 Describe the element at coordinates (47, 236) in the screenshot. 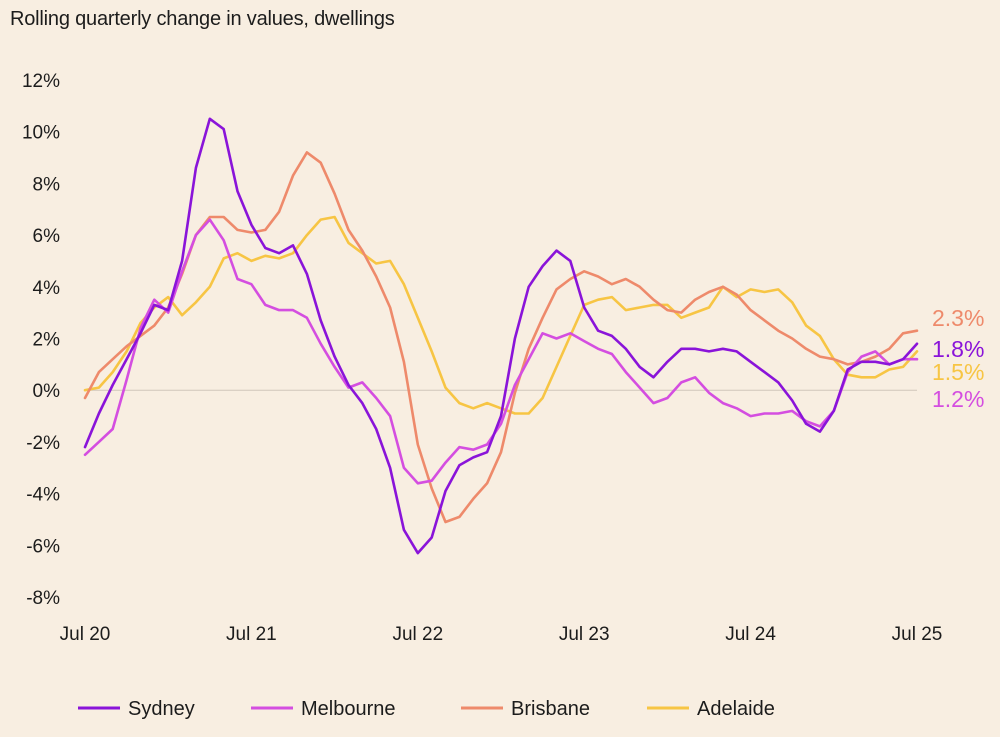

I see `y-tick-label: 6%` at that location.